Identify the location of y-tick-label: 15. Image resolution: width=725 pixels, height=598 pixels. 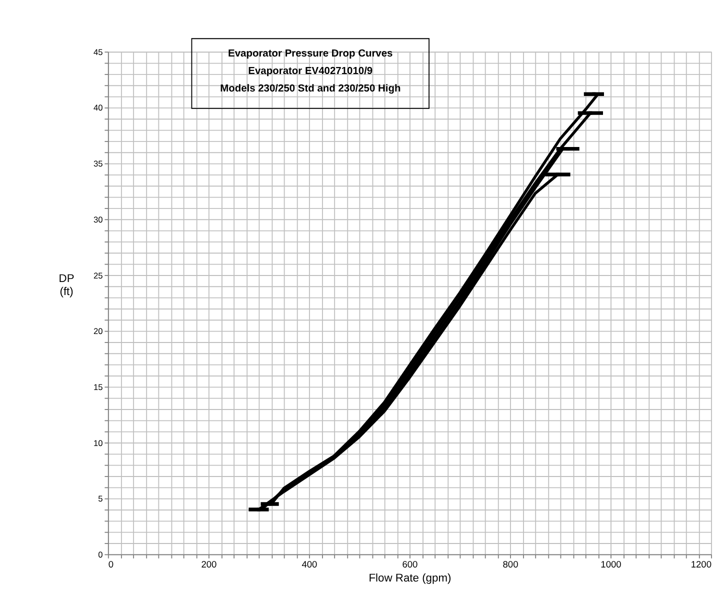
(99, 387).